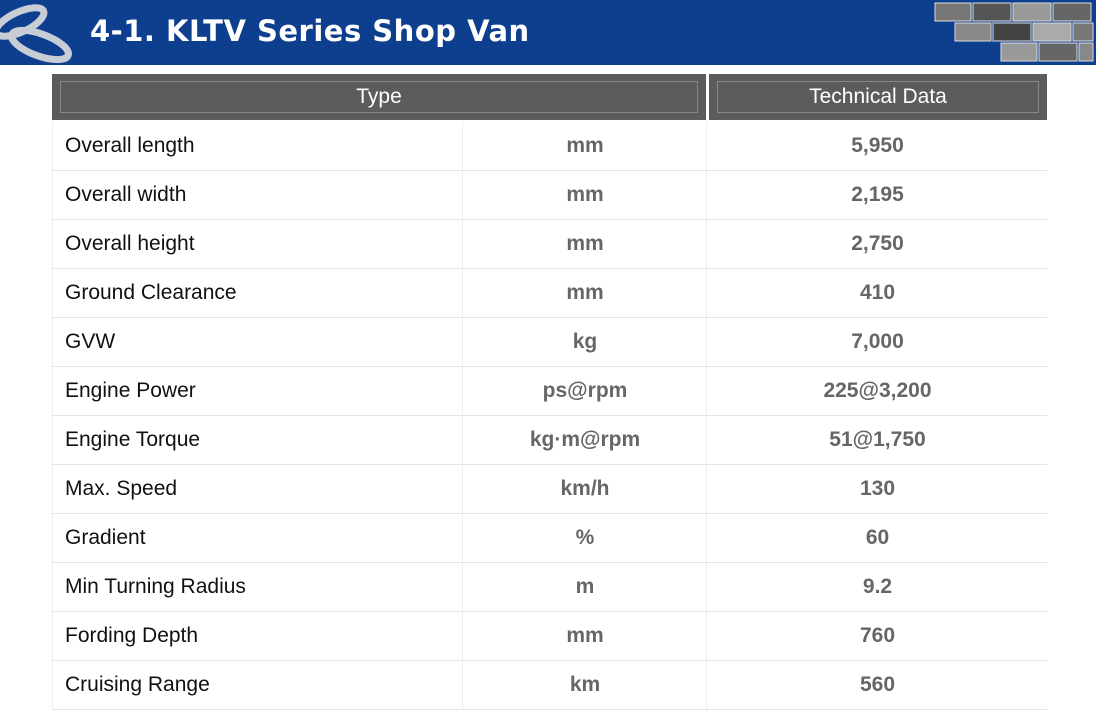 This screenshot has height=720, width=1096. I want to click on row-unit: km/h, so click(584, 489).